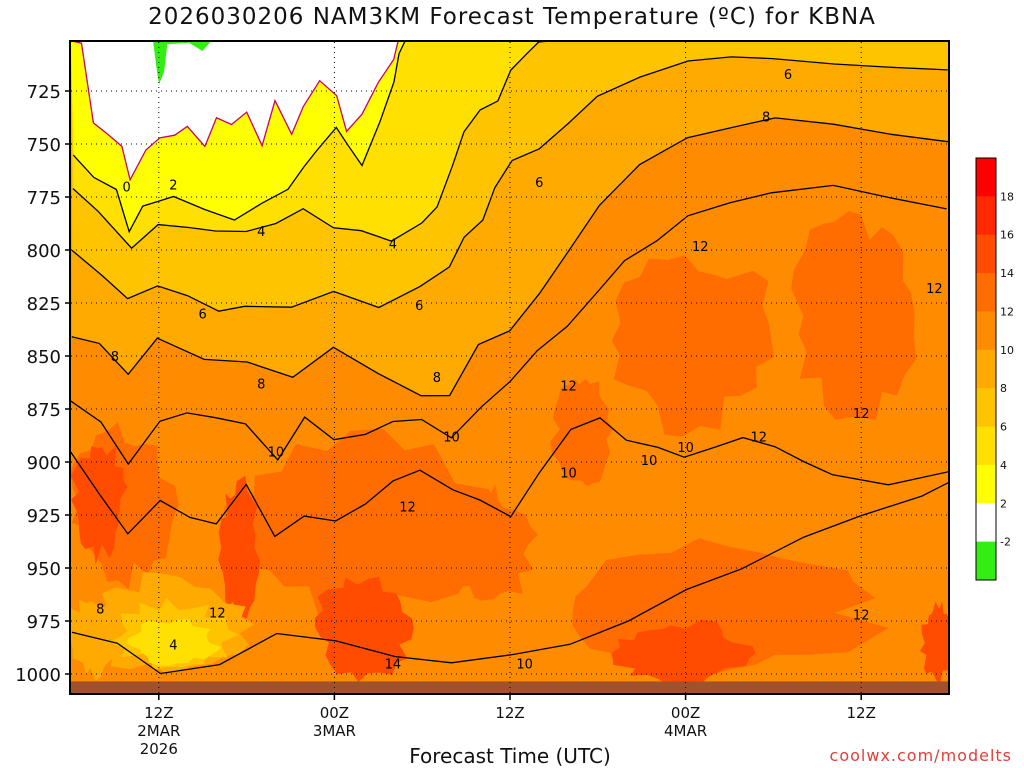 This screenshot has height=768, width=1024. Describe the element at coordinates (276, 452) in the screenshot. I see `contour-label-13: 10` at that location.